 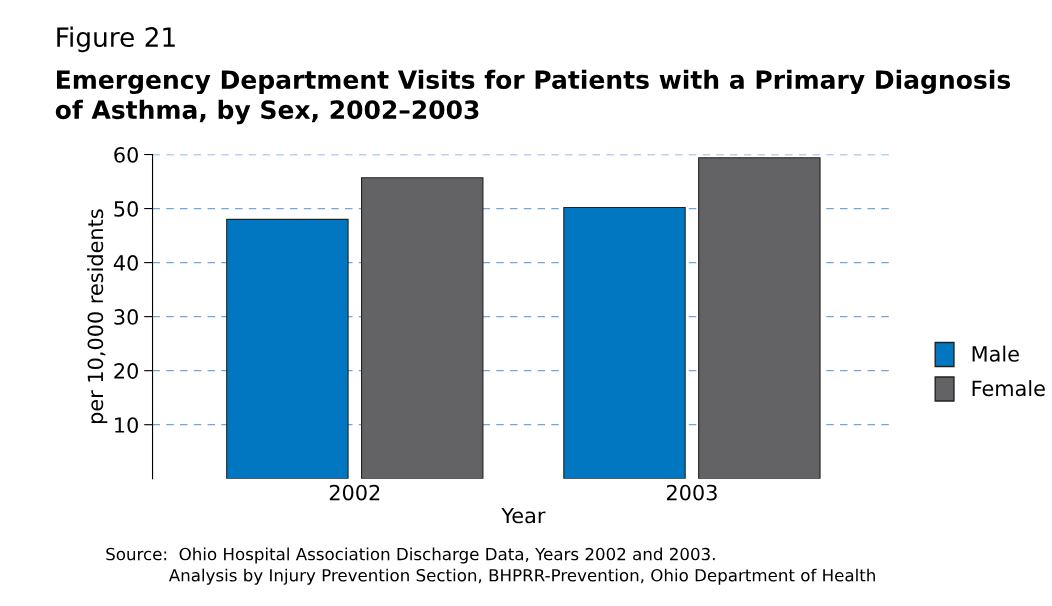 What do you see at coordinates (126, 209) in the screenshot?
I see `y-tick-label: 50` at bounding box center [126, 209].